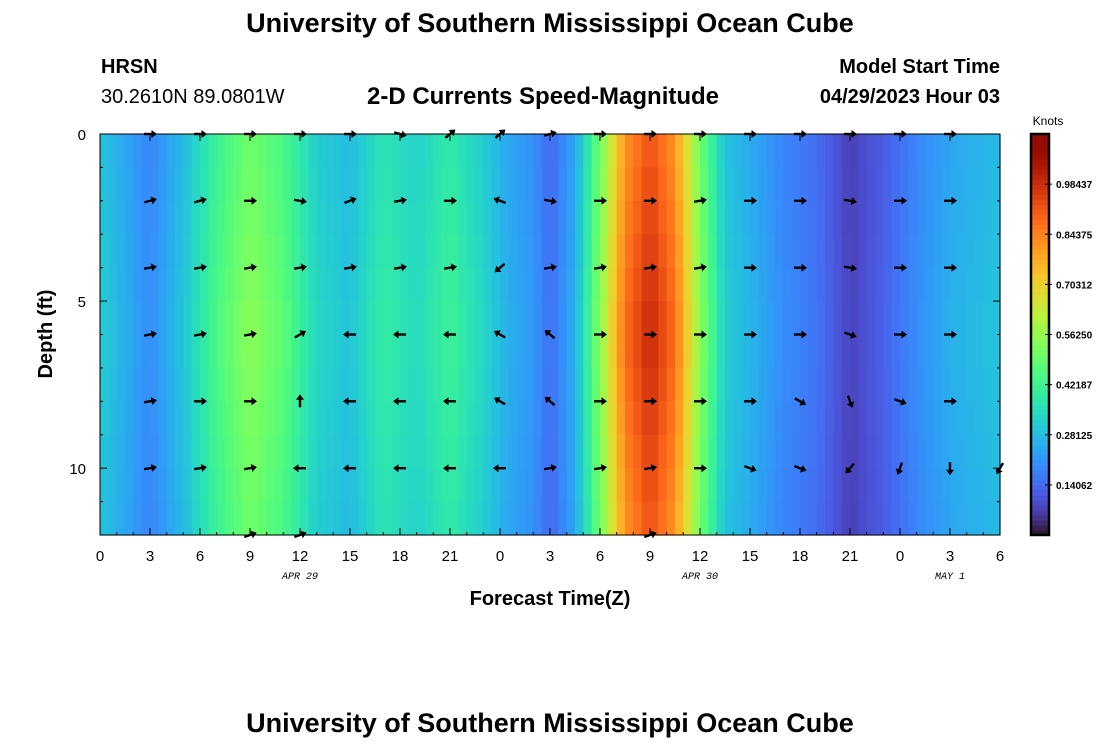  I want to click on date-label: APR 29, so click(299, 577).